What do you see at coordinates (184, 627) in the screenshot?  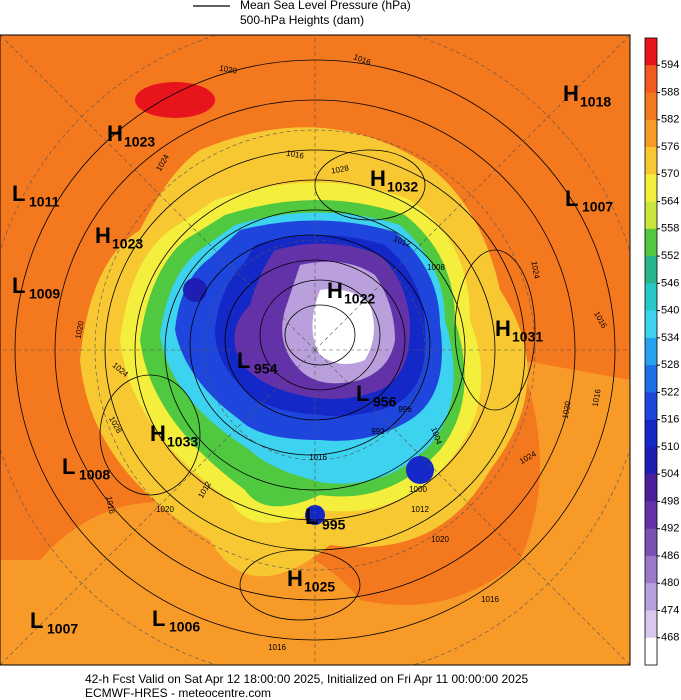 I see `pressure-center-value: 1006` at bounding box center [184, 627].